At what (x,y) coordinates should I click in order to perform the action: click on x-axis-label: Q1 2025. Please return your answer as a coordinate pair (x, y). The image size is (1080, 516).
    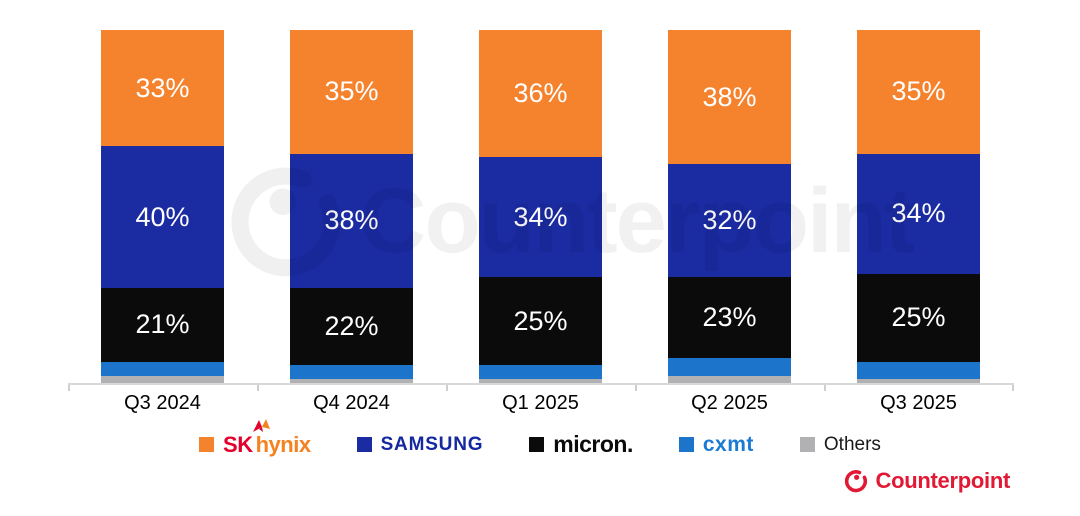
    Looking at the image, I should click on (540, 403).